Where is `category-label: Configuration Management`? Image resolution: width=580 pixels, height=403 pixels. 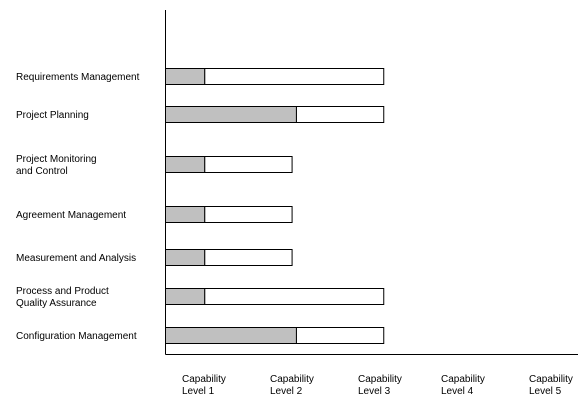 category-label: Configuration Management is located at coordinates (76, 336).